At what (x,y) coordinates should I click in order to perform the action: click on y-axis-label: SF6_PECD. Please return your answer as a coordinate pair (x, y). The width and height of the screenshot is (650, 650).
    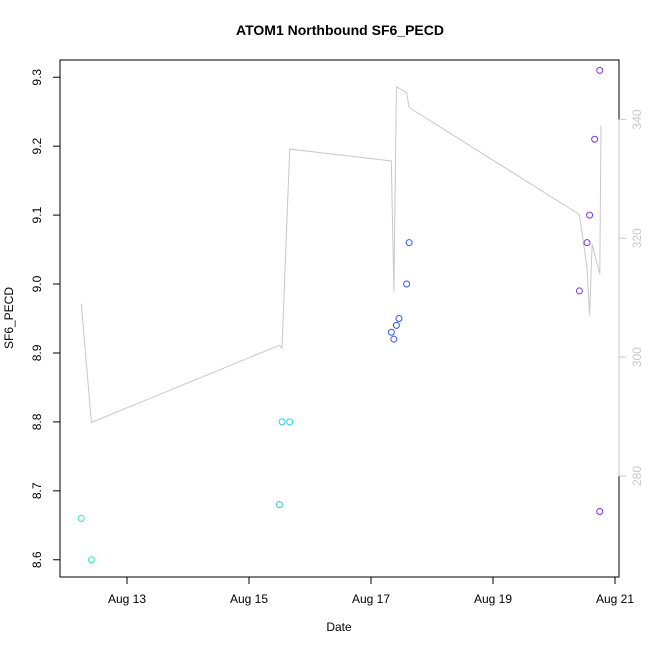
    Looking at the image, I should click on (9, 318).